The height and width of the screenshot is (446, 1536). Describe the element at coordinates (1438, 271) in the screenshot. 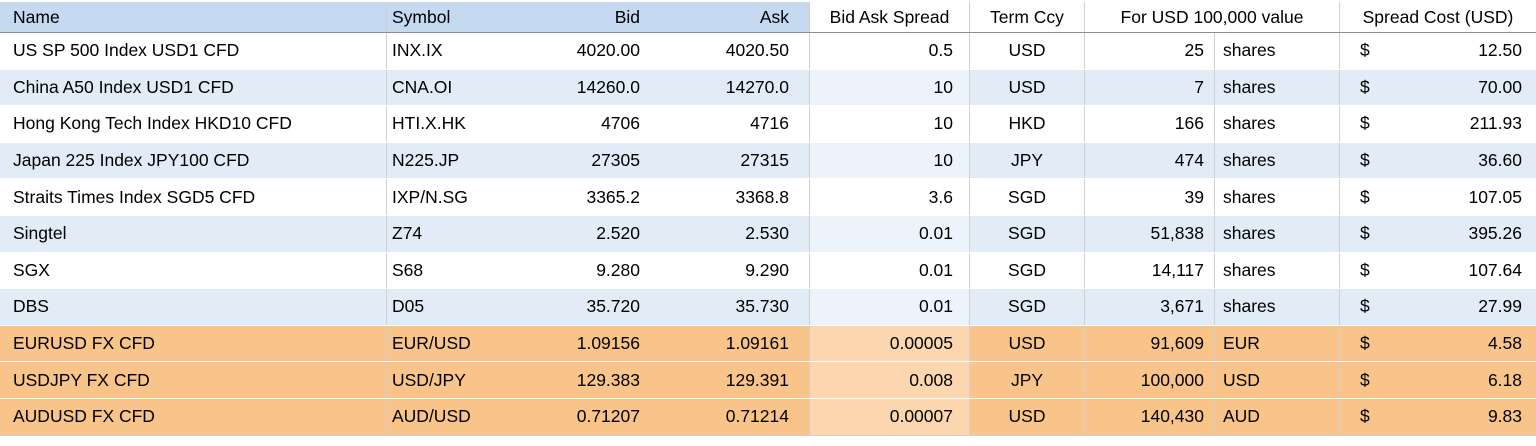

I see `cell-spread-cost: $ 107.64` at that location.